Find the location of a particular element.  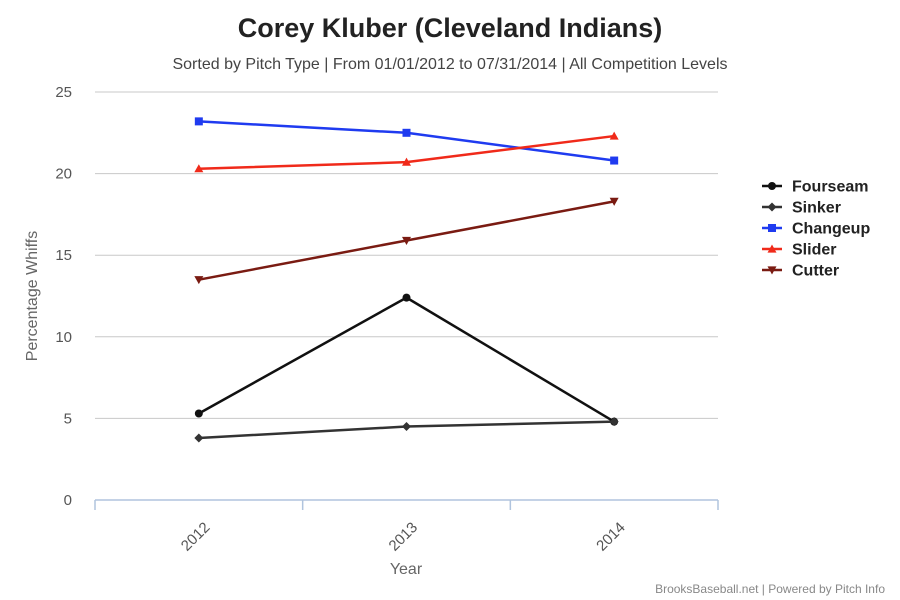

series-line-changeup is located at coordinates (406, 141).